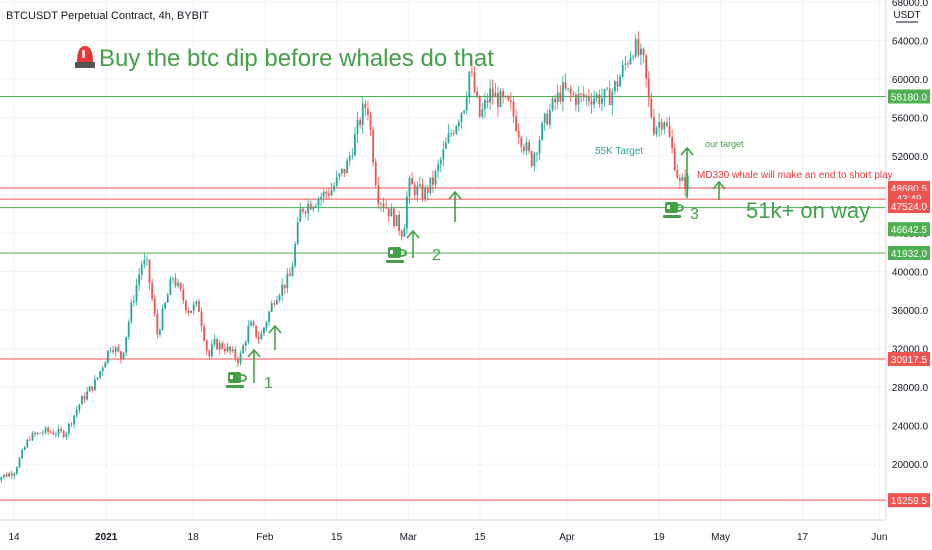 The width and height of the screenshot is (932, 550). Describe the element at coordinates (447, 537) in the screenshot. I see `x-axis: 14 2021 18 Feb 15 Mar 15 Apr 19 May 17 Jun` at that location.